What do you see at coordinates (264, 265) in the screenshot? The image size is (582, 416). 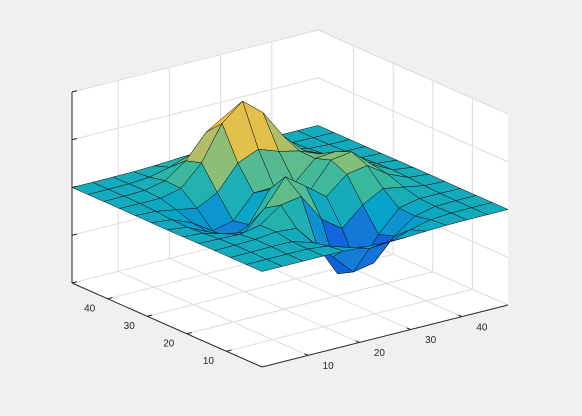 I see `surface-patch` at bounding box center [264, 265].